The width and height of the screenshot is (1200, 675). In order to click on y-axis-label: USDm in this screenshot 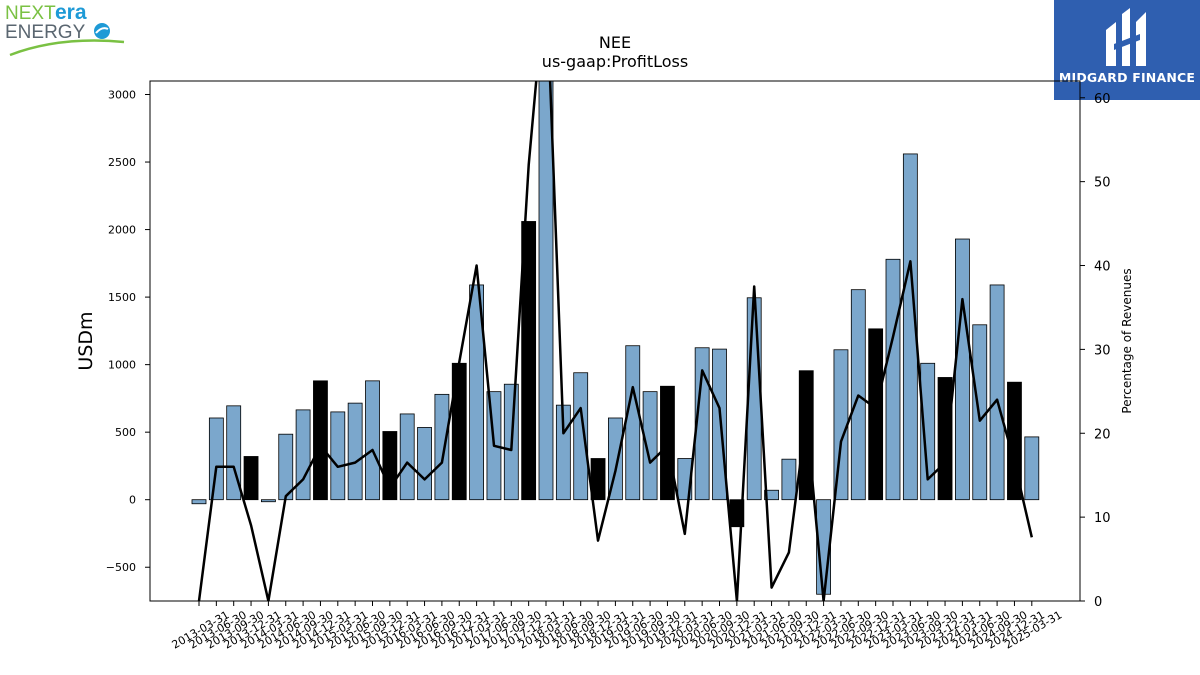, I will do `click(86, 340)`.